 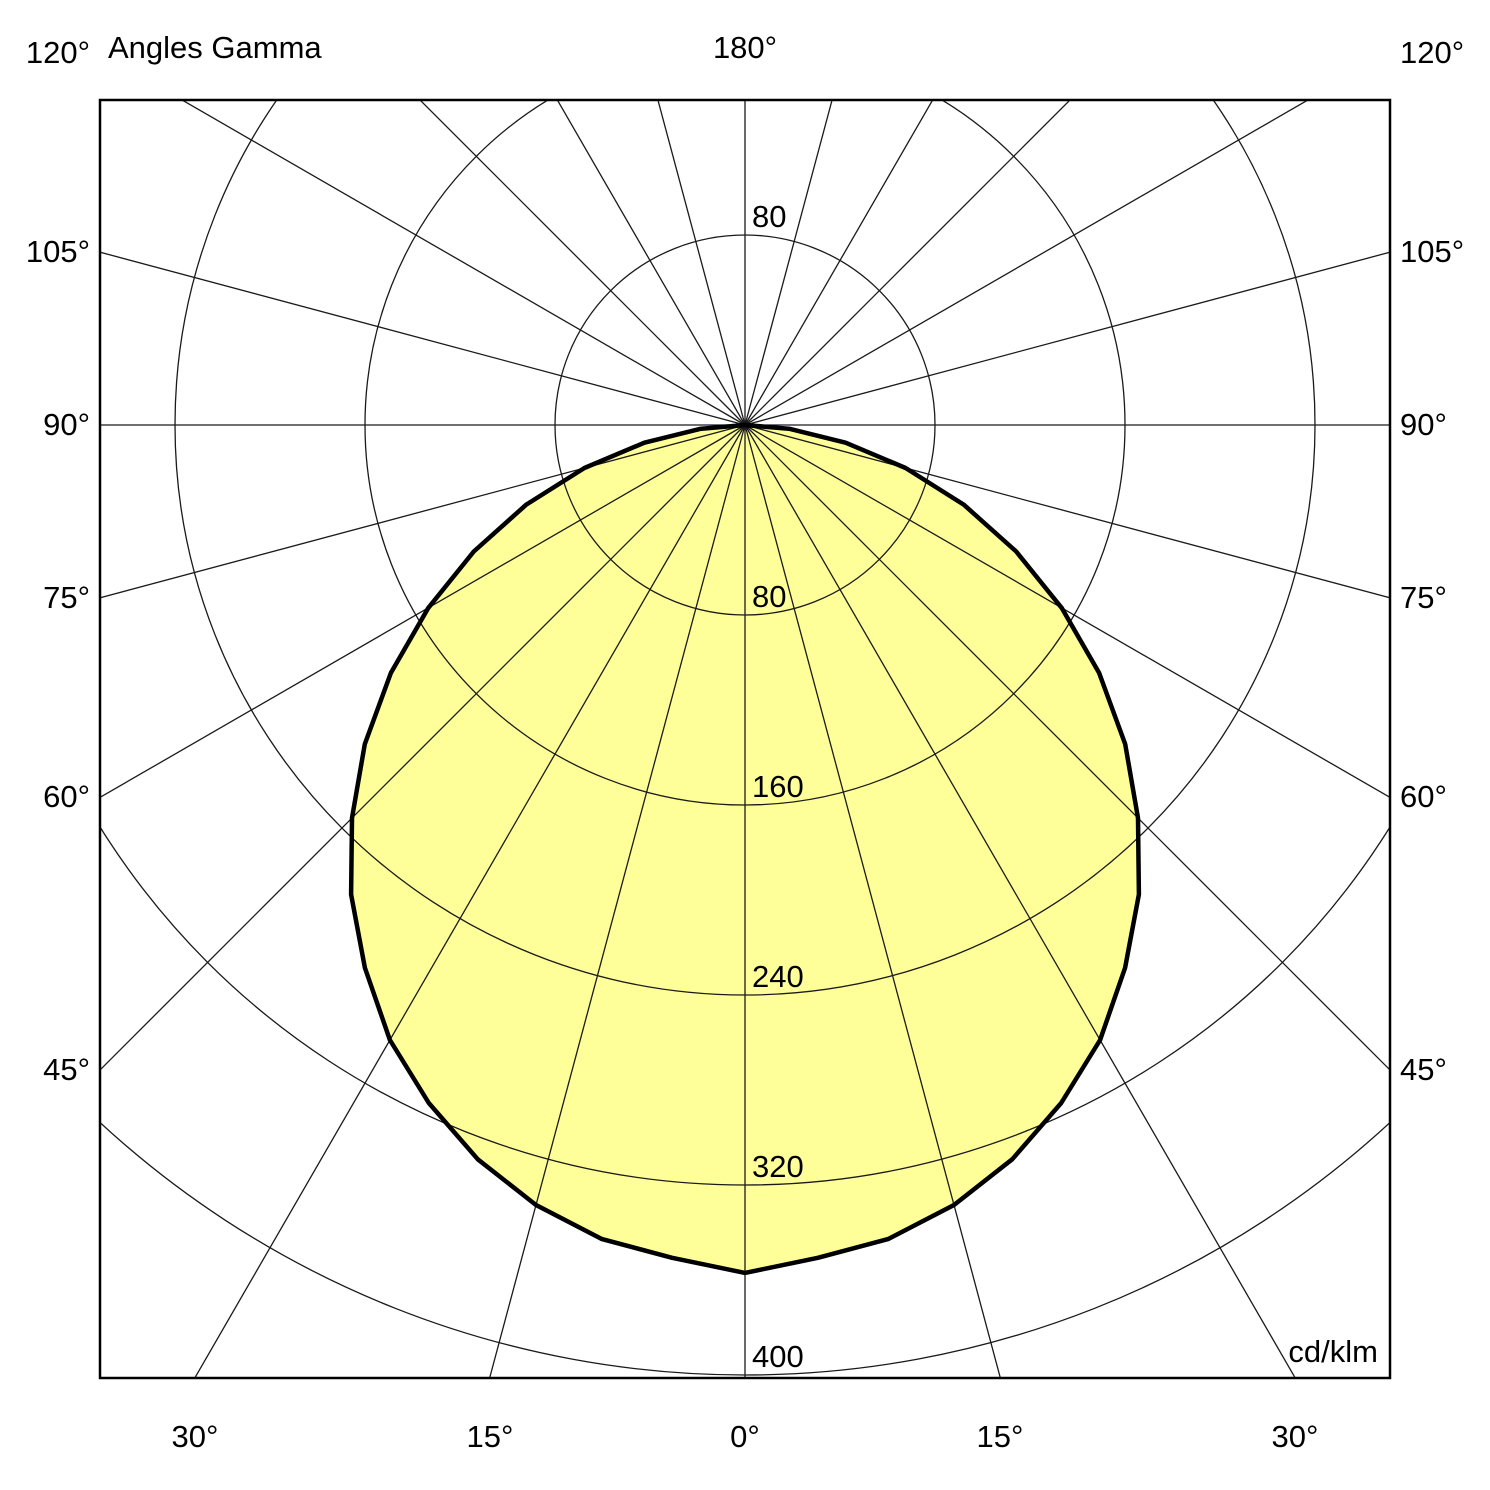 I want to click on top-axis-label: 180°, so click(x=745, y=47).